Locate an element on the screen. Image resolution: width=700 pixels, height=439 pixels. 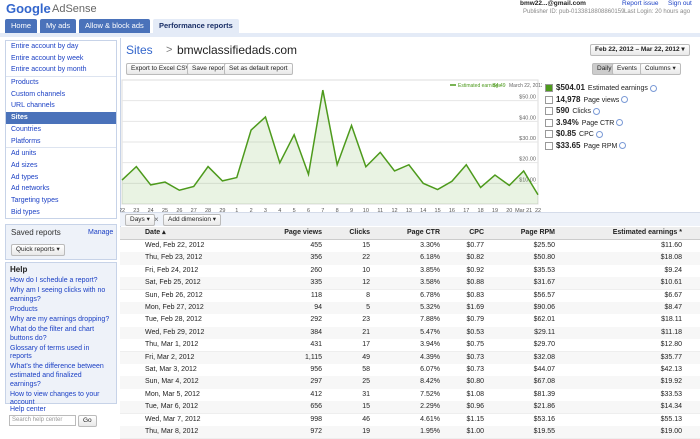
remove-dimension: × is located at coordinates (156, 219).